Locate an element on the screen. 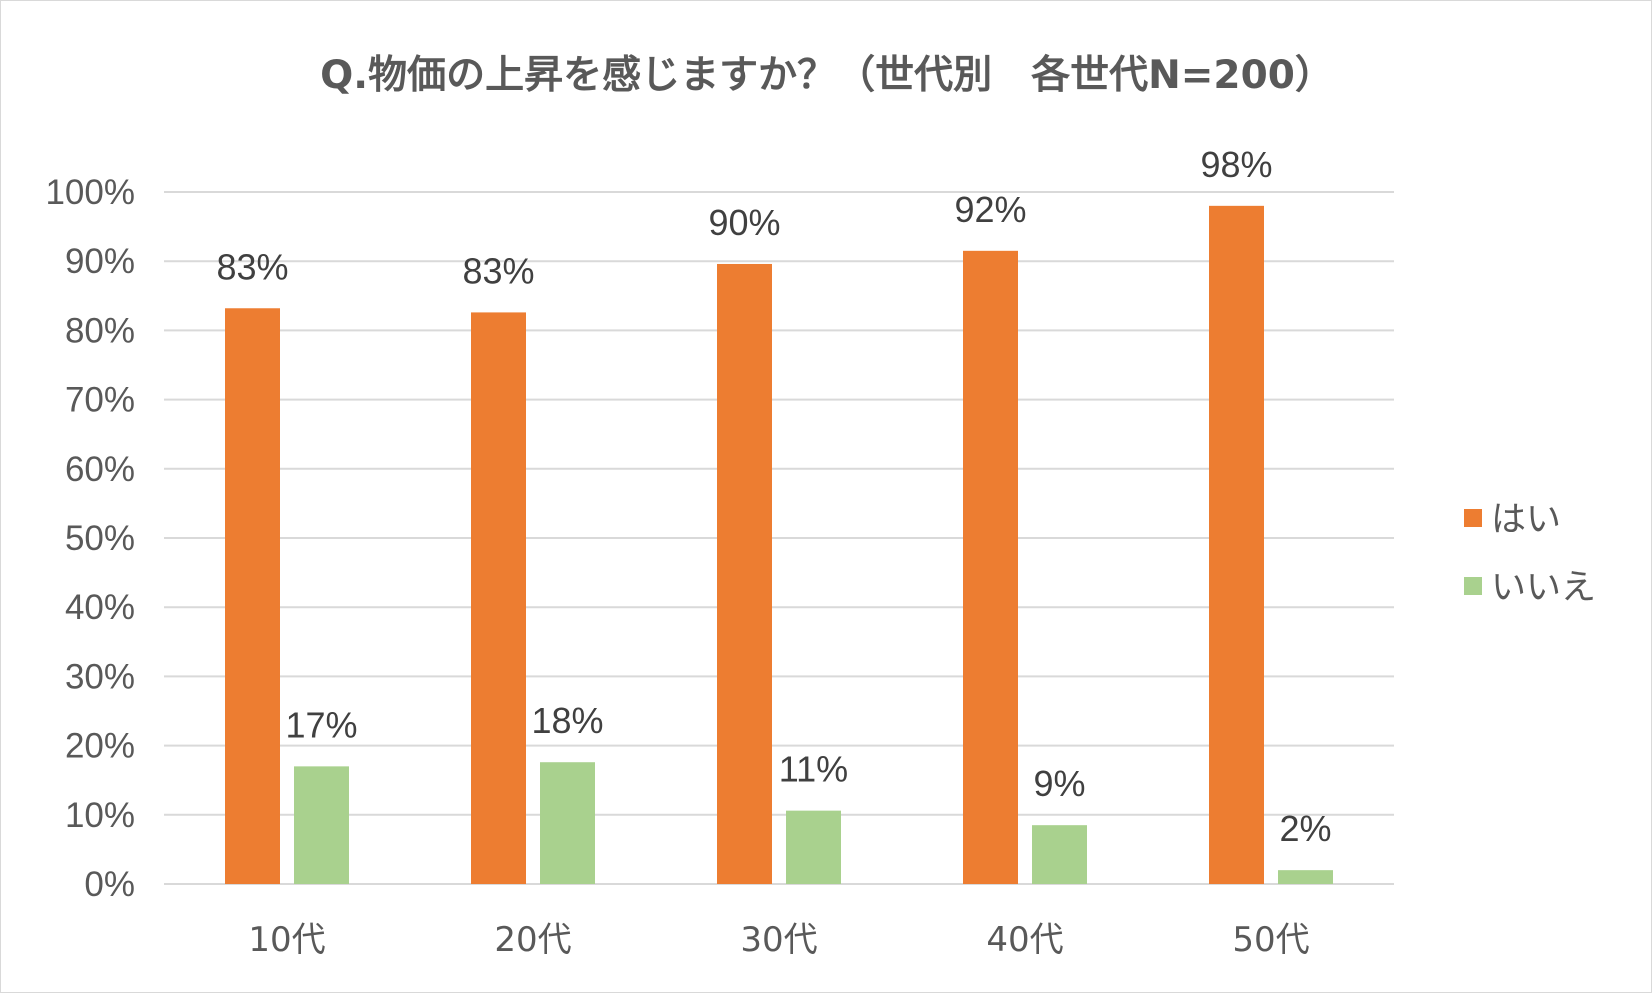 The height and width of the screenshot is (994, 1652). x-category-label: 30代 is located at coordinates (778, 940).